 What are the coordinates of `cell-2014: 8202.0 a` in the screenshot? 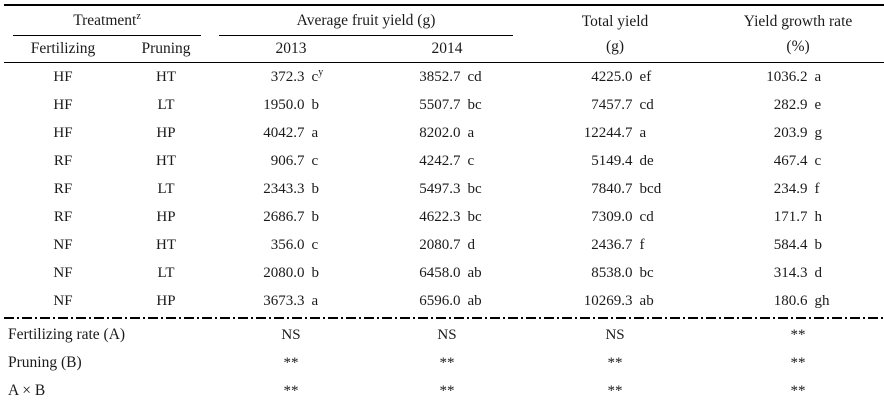 It's located at (447, 132).